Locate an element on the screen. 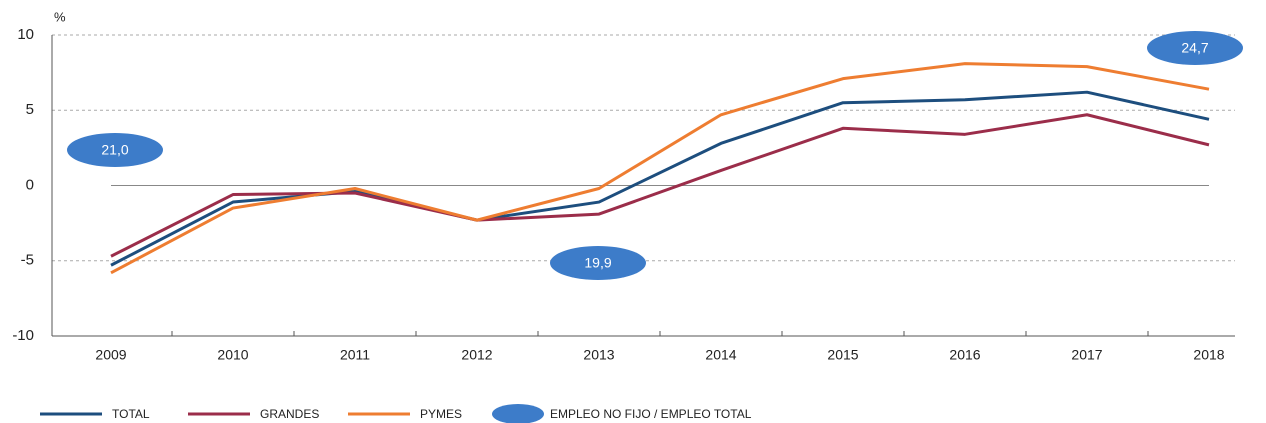 Image resolution: width=1266 pixels, height=423 pixels. annotation-label: 19,9 is located at coordinates (597, 263).